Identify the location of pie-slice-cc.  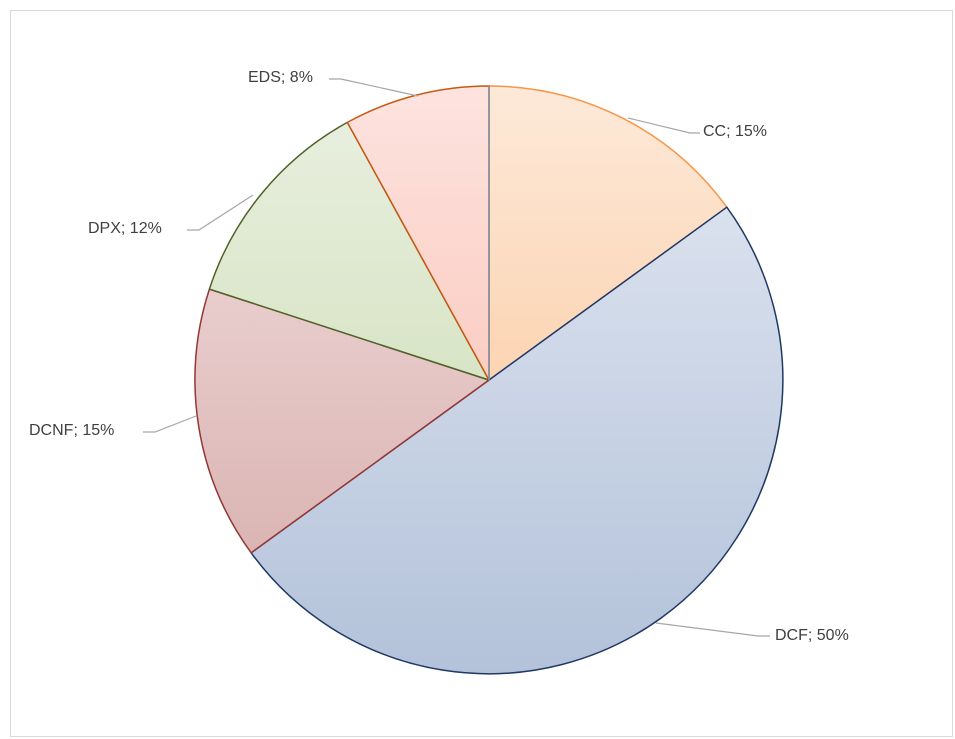
(608, 233).